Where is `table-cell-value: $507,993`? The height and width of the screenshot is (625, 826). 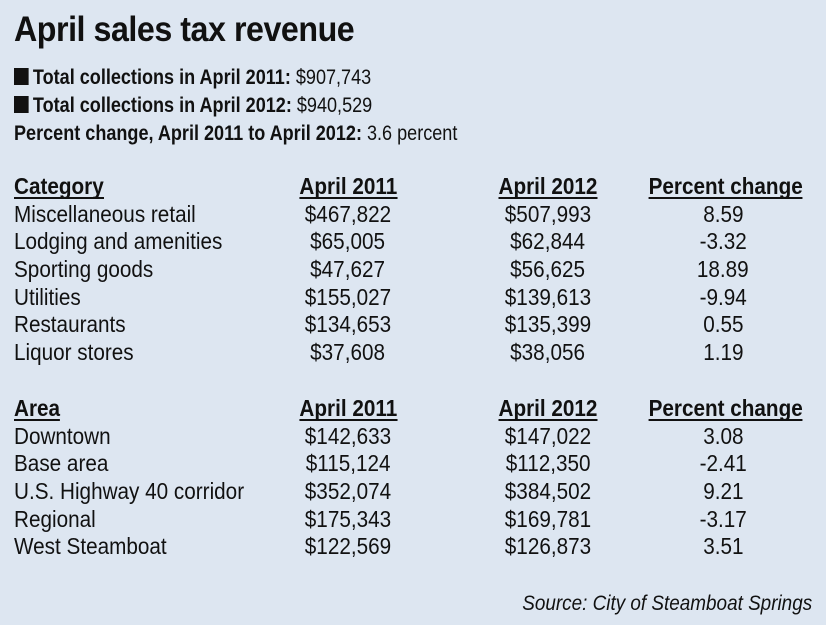 table-cell-value: $507,993 is located at coordinates (548, 213).